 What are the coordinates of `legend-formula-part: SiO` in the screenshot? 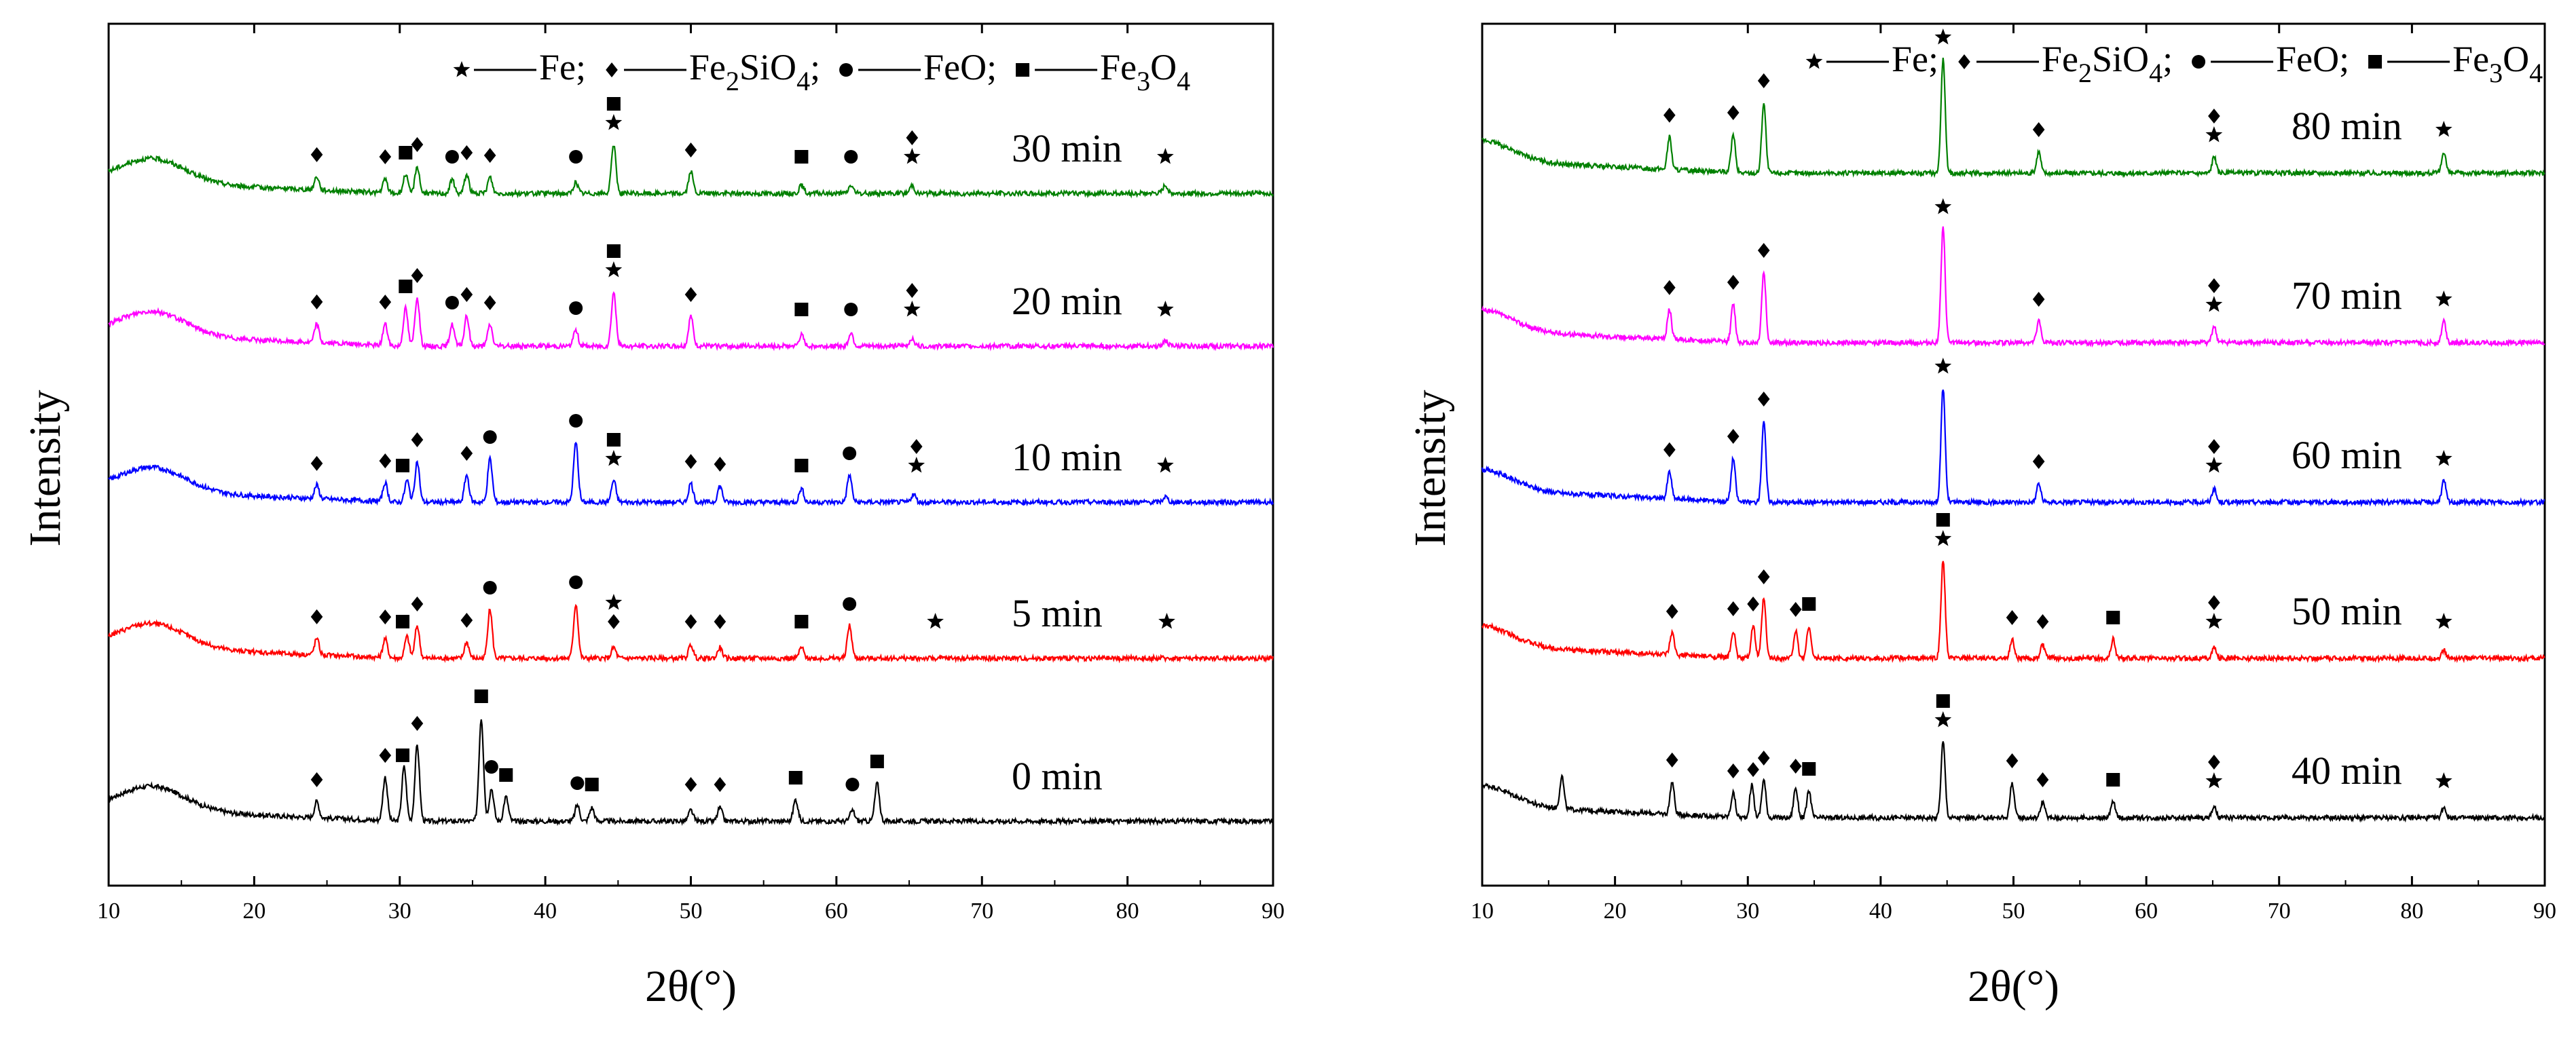 It's located at (2120, 59).